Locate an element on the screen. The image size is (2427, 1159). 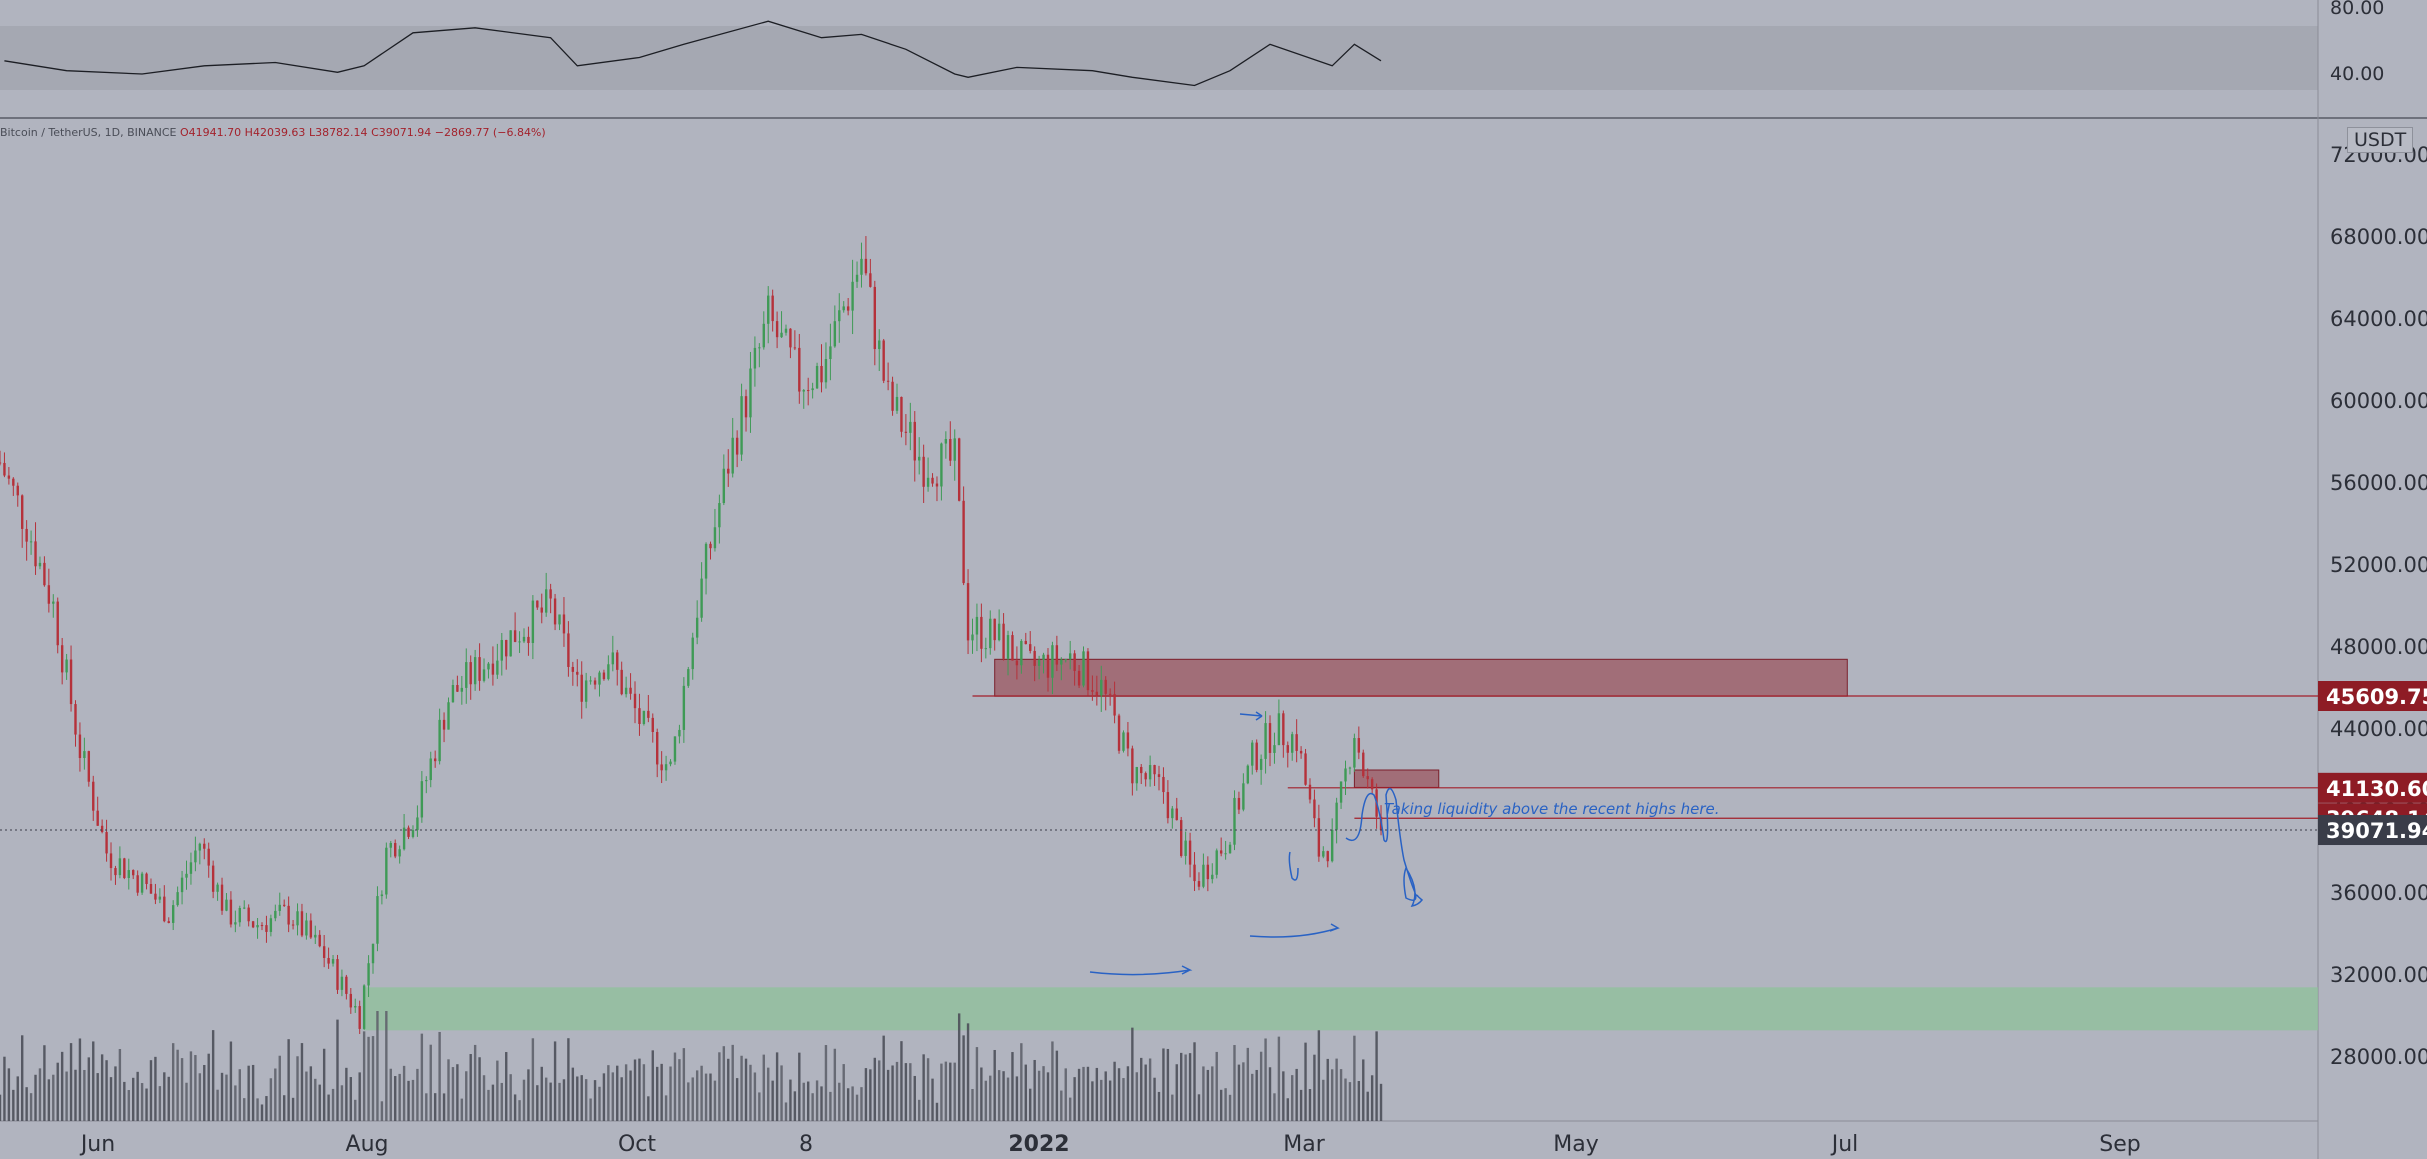
price-label-0-text: 45609.75 is located at coordinates (2376, 697).